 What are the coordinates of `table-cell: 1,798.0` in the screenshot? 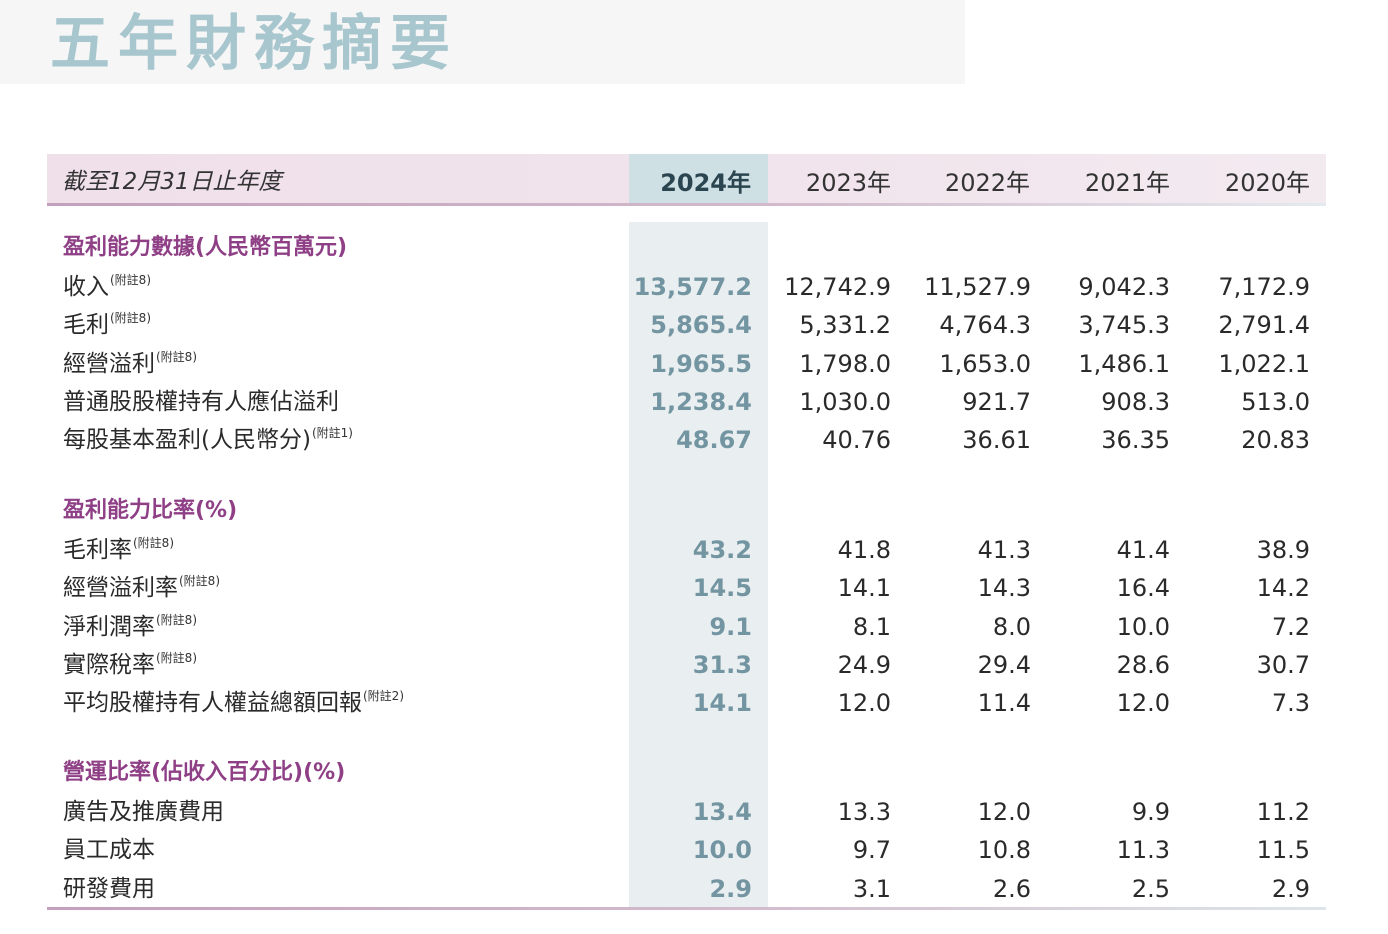 It's located at (845, 364).